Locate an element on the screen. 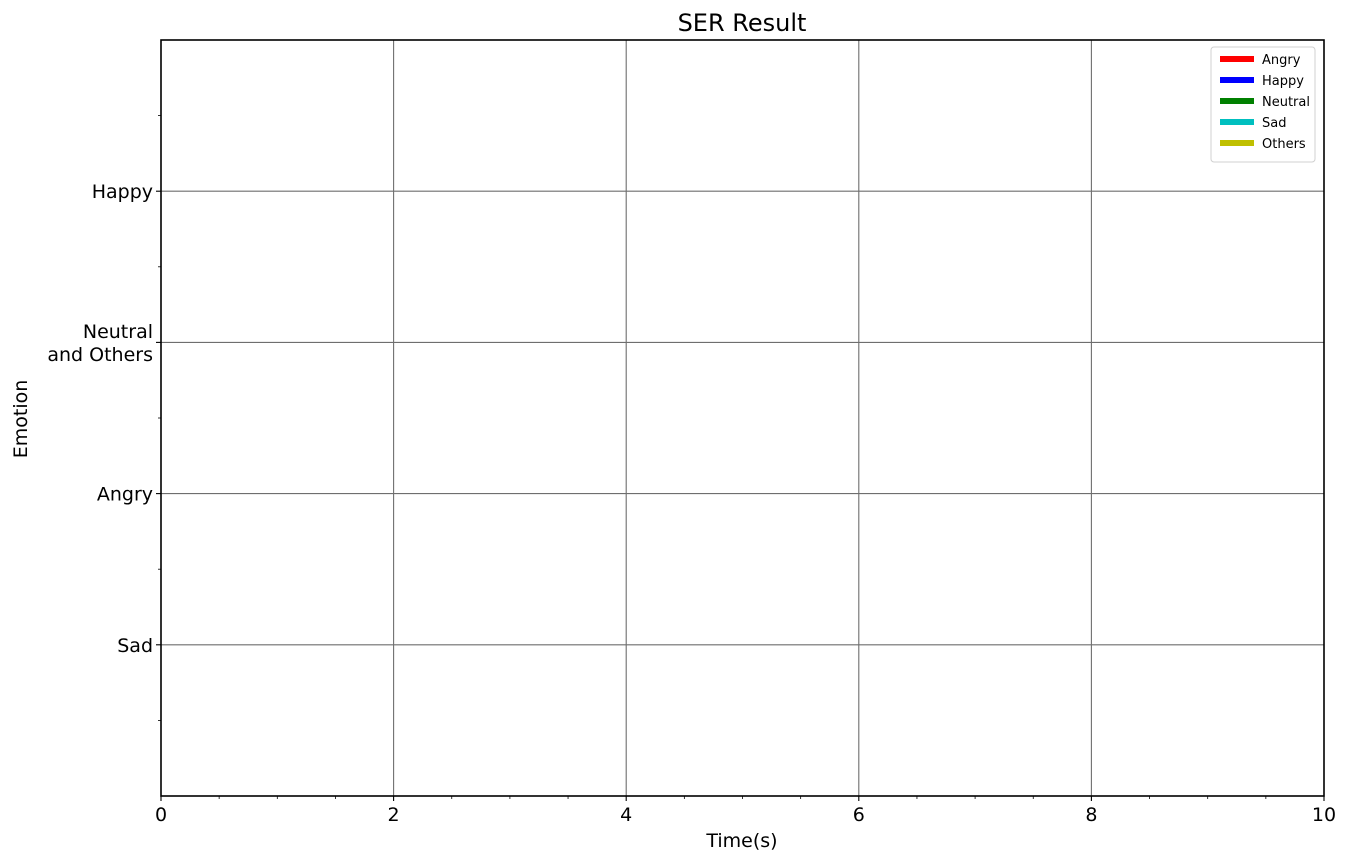  y-tick-label-line: Happy is located at coordinates (122, 192).